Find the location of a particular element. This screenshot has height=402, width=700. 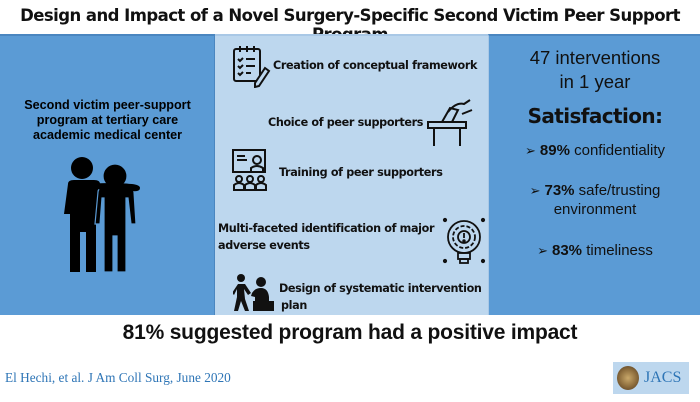

timeliness-label: timeliness is located at coordinates (617, 250).